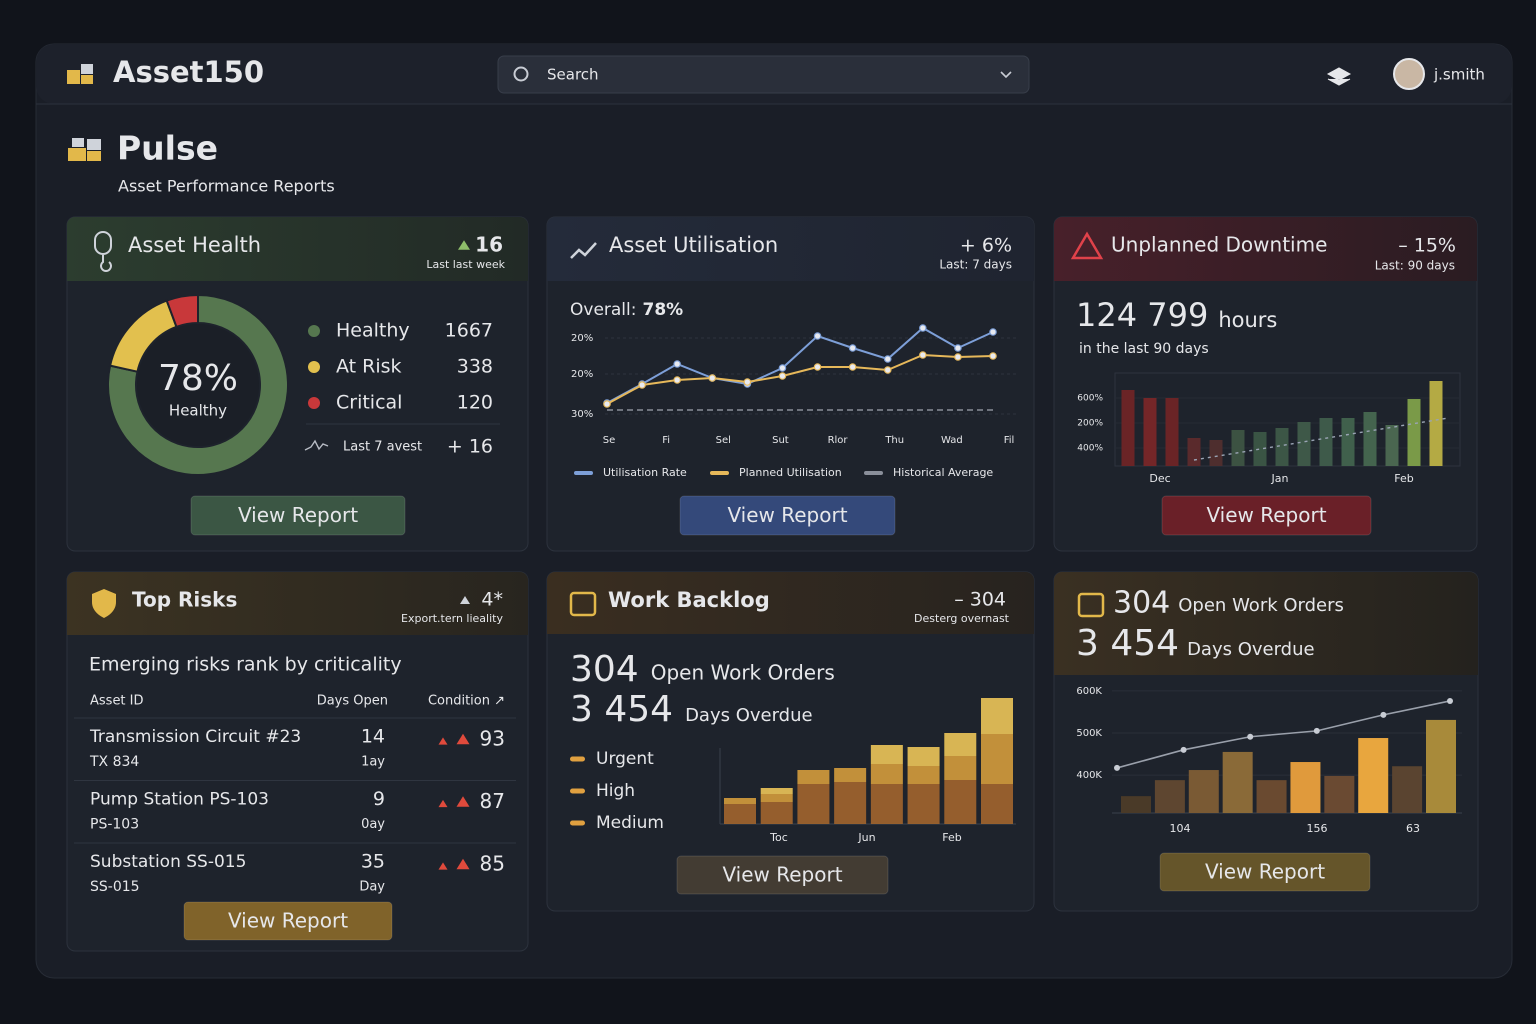 The image size is (1536, 1024). What do you see at coordinates (198, 378) in the screenshot?
I see `donut-value: 78%` at bounding box center [198, 378].